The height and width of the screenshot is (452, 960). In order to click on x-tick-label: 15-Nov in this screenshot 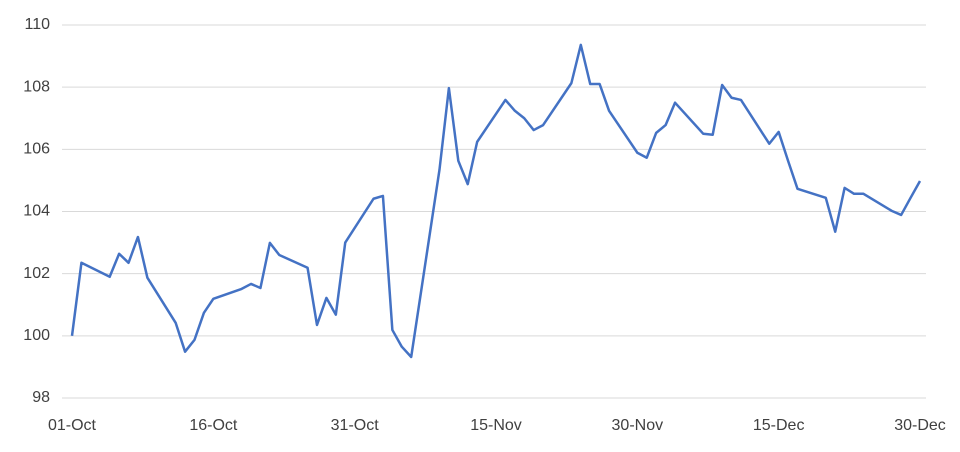, I will do `click(496, 425)`.